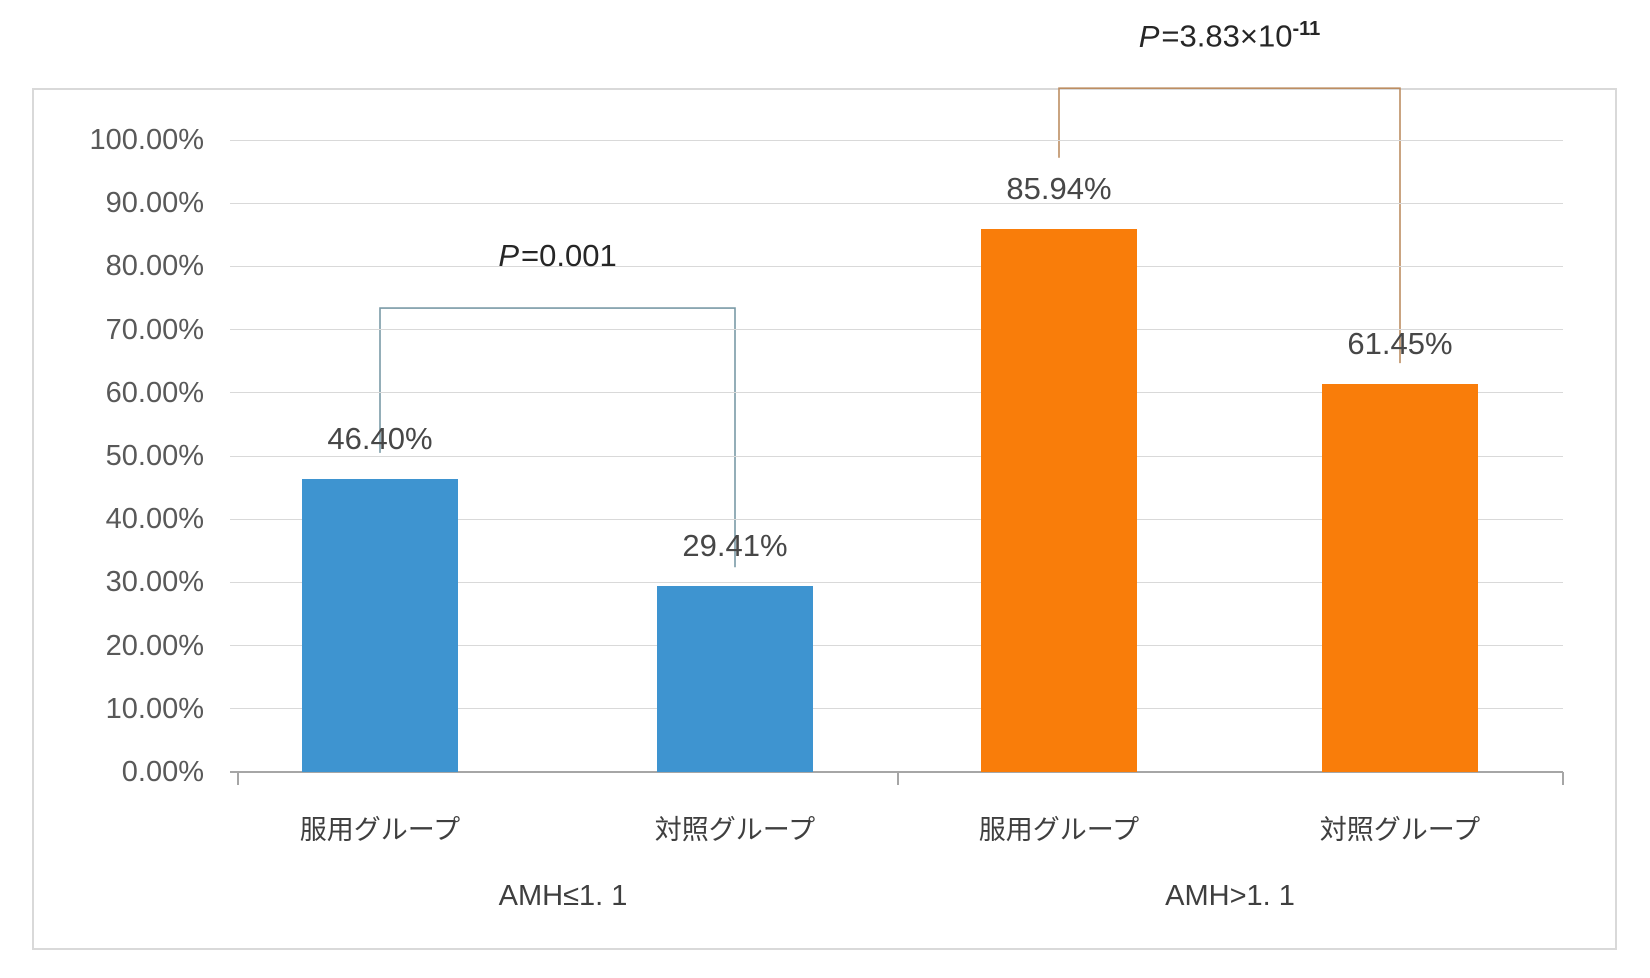  What do you see at coordinates (563, 896) in the screenshot?
I see `x-group-label: AMH≤1. 1` at bounding box center [563, 896].